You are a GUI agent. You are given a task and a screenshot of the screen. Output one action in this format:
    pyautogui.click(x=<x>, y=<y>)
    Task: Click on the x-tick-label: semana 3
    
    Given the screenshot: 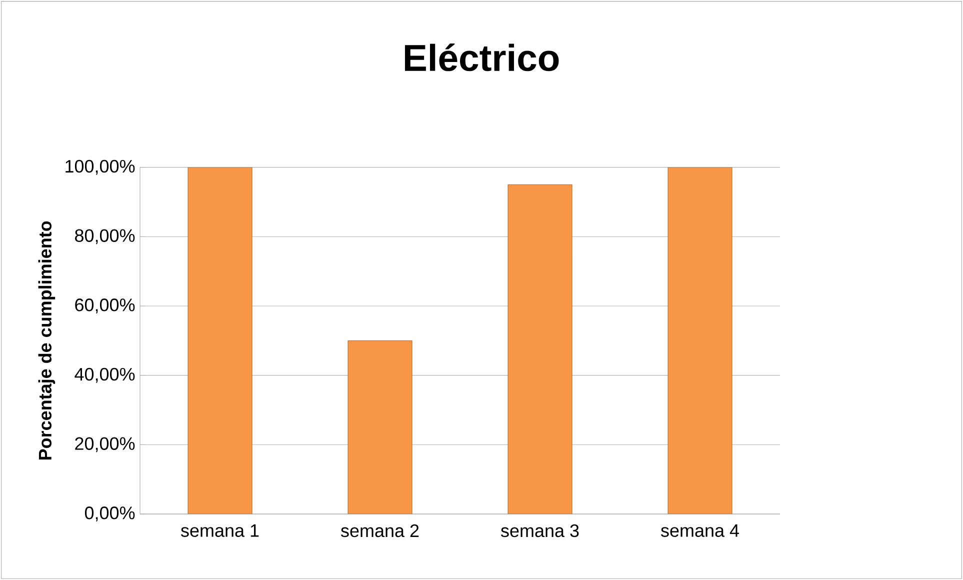 What is the action you would take?
    pyautogui.click(x=539, y=531)
    